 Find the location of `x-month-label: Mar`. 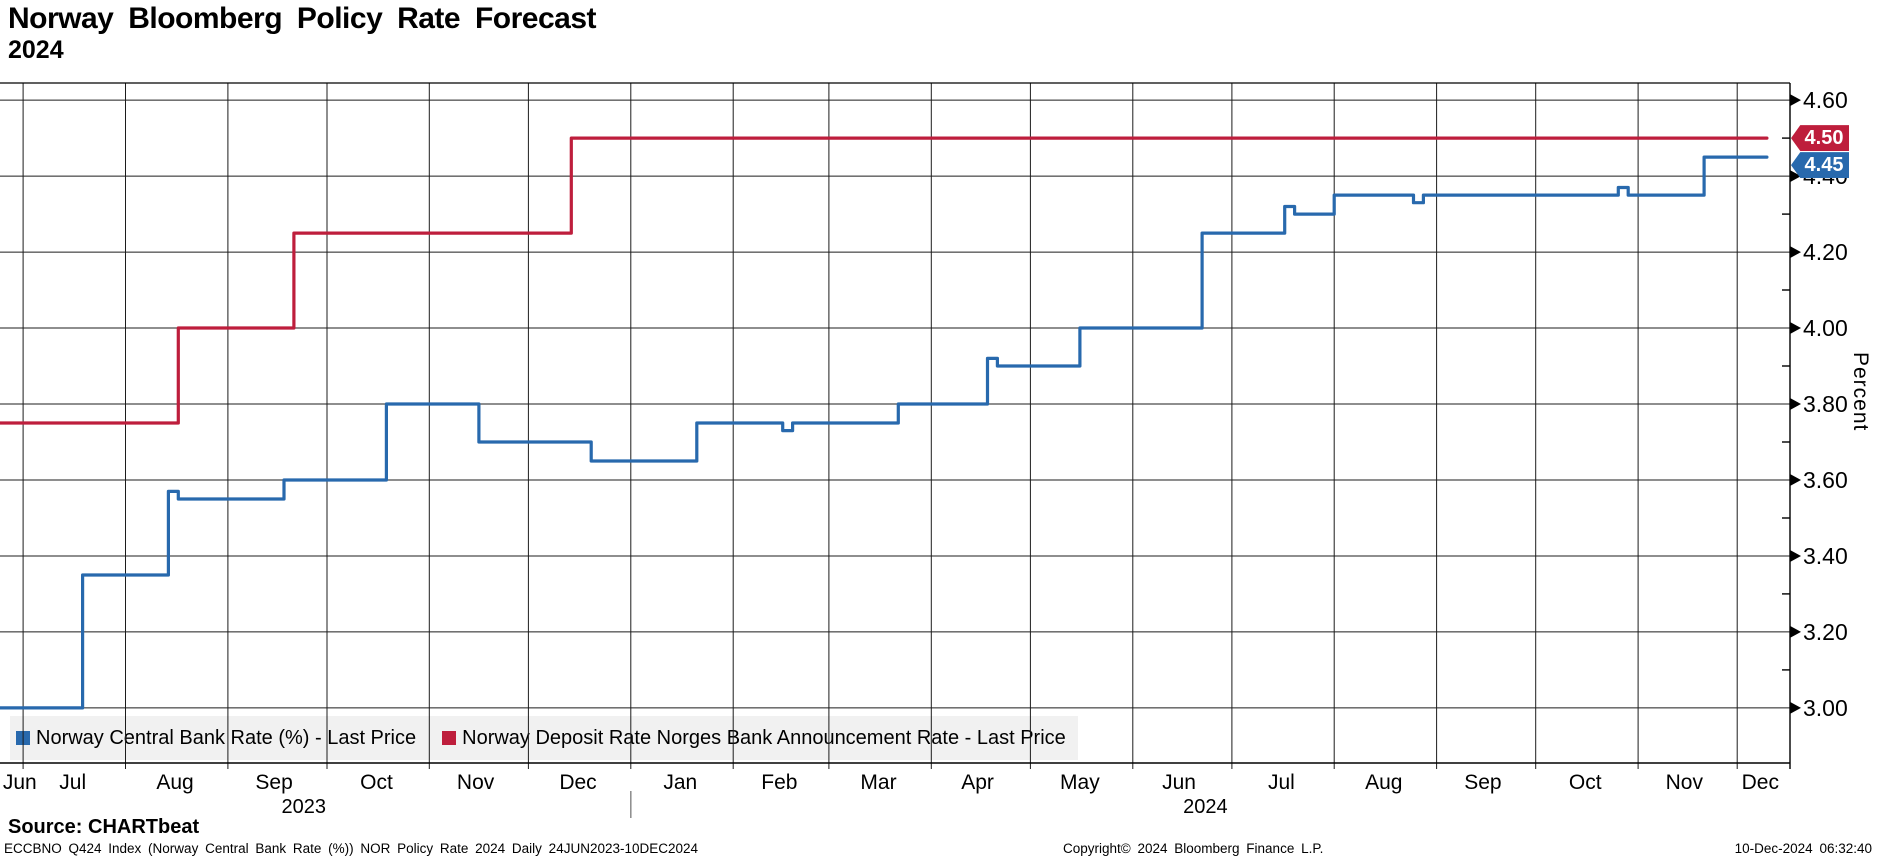

x-month-label: Mar is located at coordinates (878, 782).